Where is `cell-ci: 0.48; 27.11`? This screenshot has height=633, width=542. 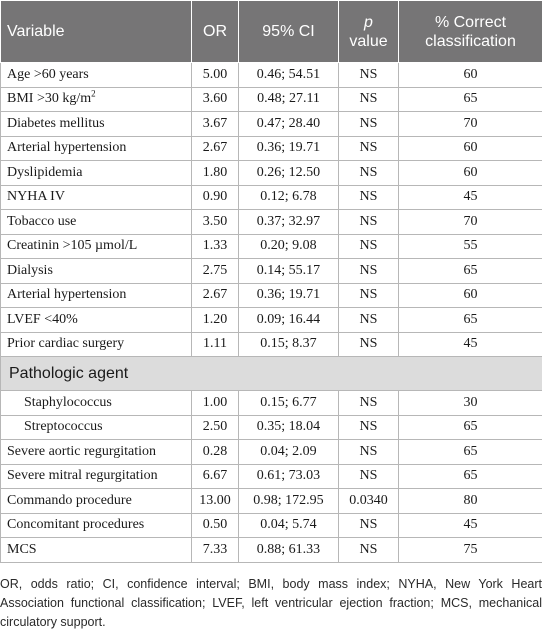
cell-ci: 0.48; 27.11 is located at coordinates (288, 99).